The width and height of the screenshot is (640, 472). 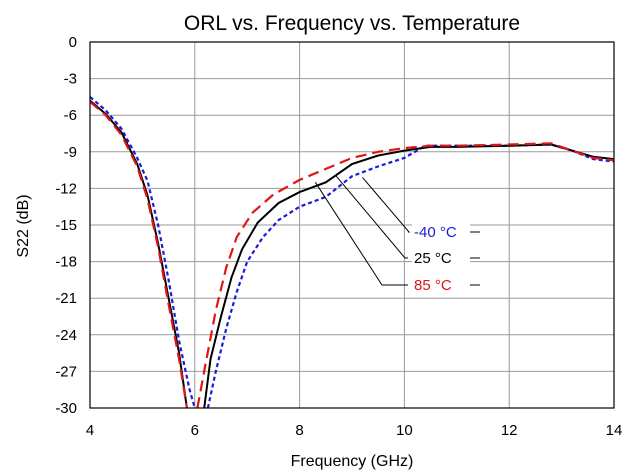 I want to click on y-tick-label: -30, so click(x=66, y=408).